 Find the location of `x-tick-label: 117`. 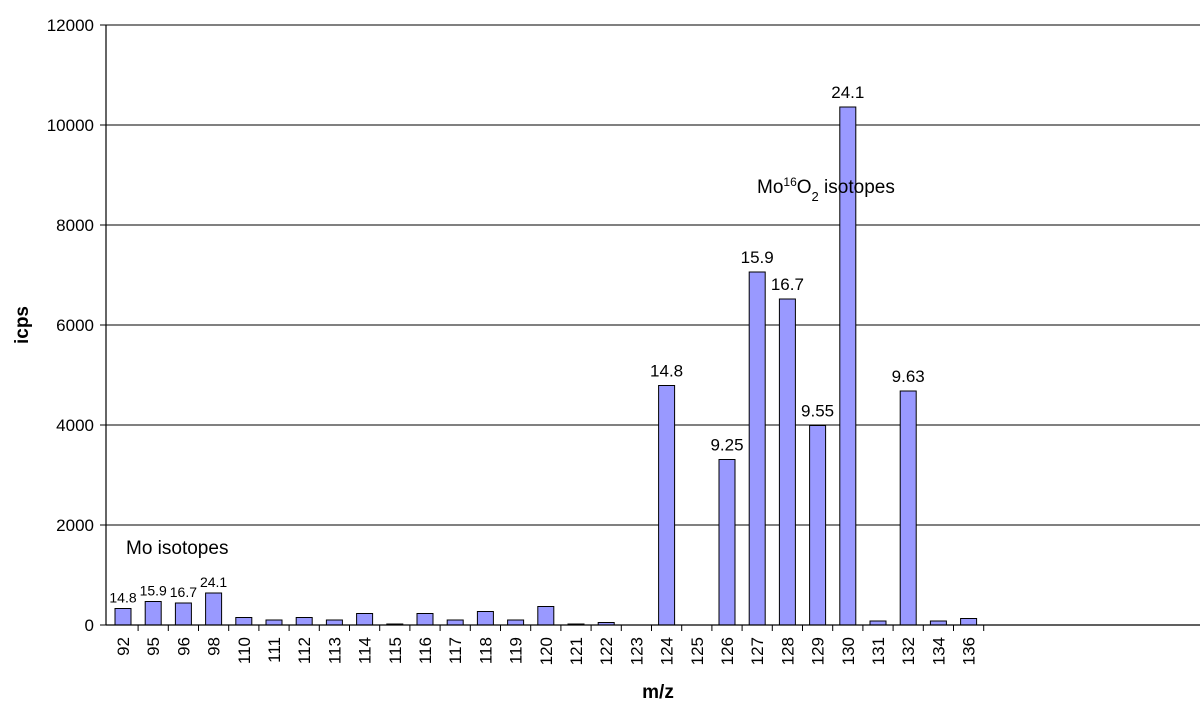

x-tick-label: 117 is located at coordinates (455, 650).